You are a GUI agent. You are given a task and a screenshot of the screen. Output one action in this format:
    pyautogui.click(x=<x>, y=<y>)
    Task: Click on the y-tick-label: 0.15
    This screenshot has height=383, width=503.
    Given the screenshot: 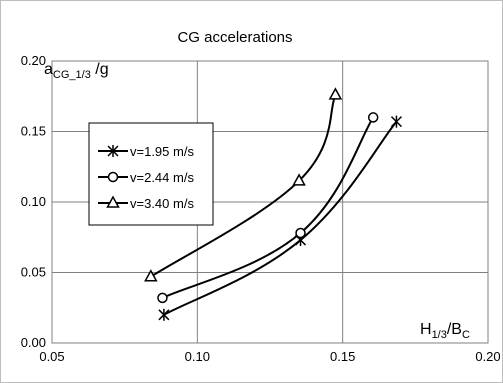 What is the action you would take?
    pyautogui.click(x=33, y=131)
    